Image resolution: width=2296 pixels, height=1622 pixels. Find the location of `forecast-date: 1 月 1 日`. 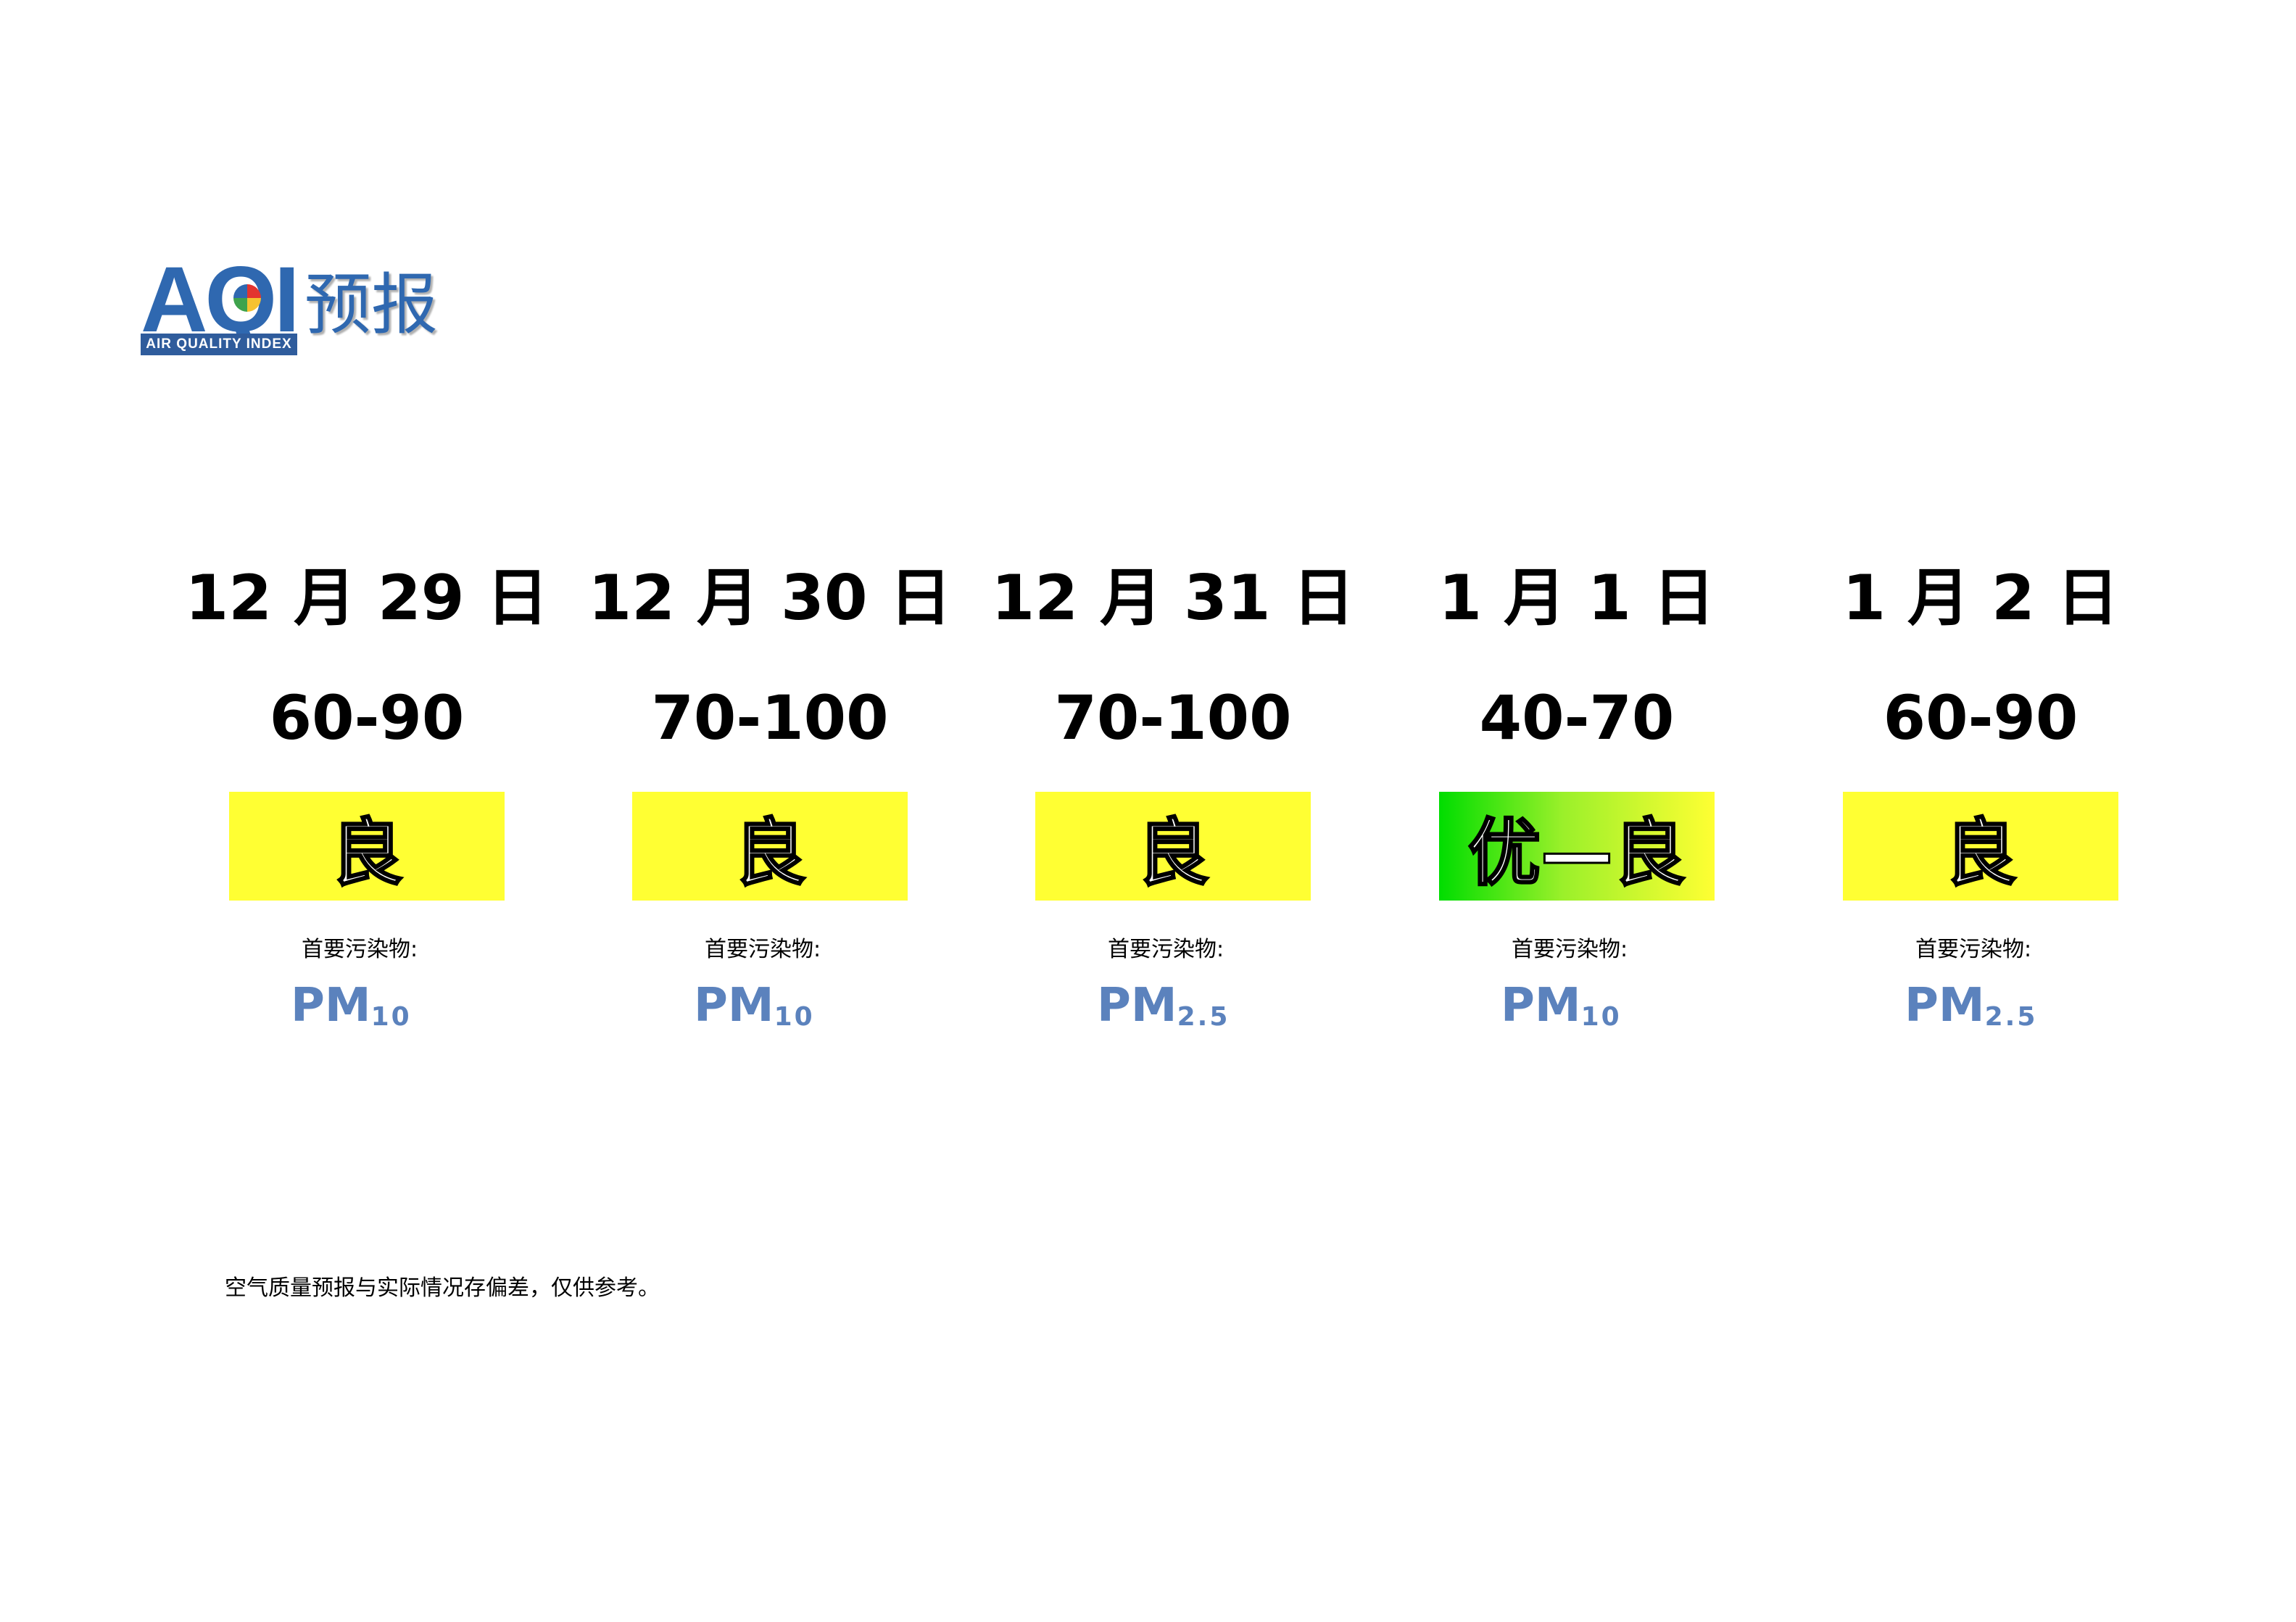

forecast-date: 1 月 1 日 is located at coordinates (1576, 598).